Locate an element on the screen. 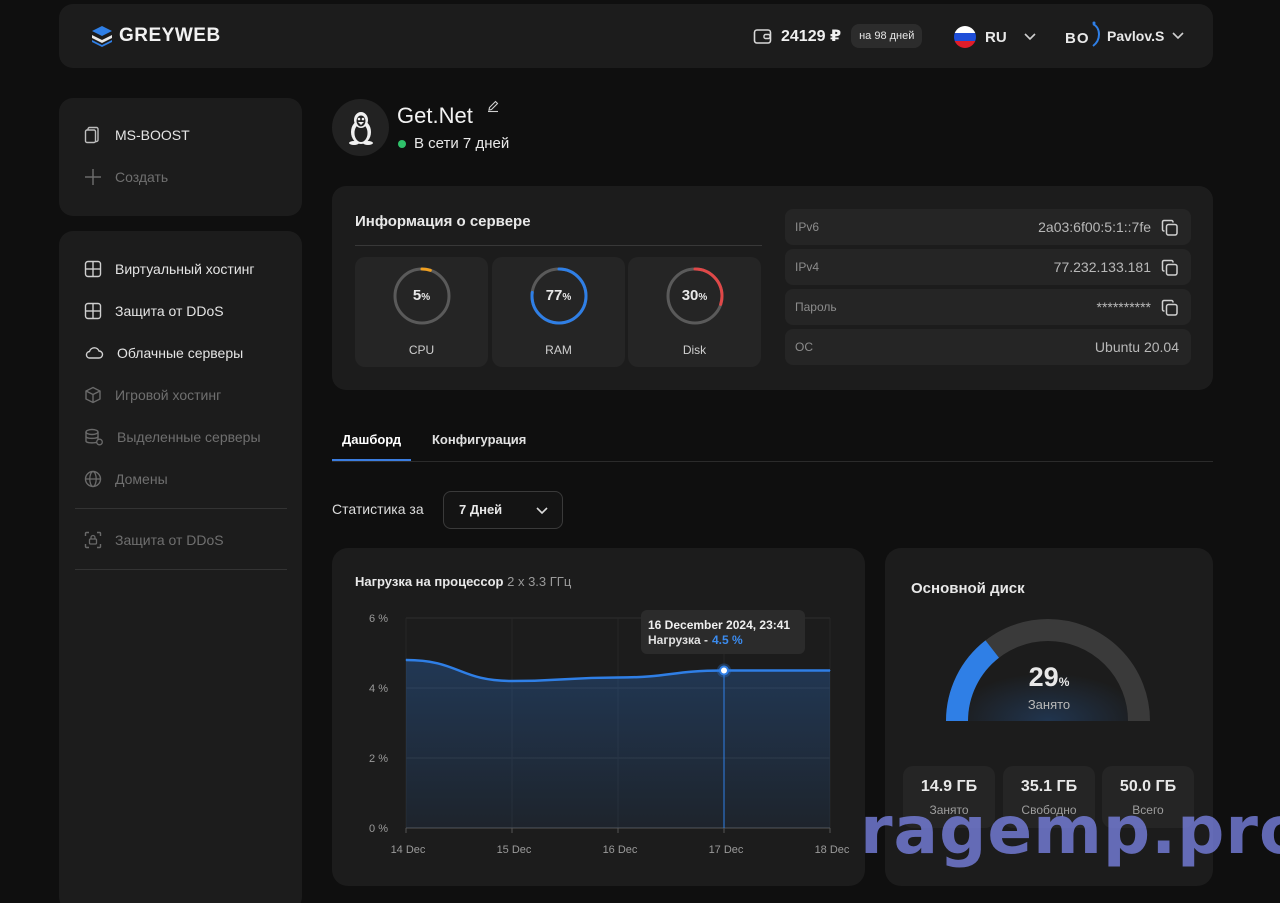 This screenshot has height=903, width=1280. wallet-icon is located at coordinates (762, 36).